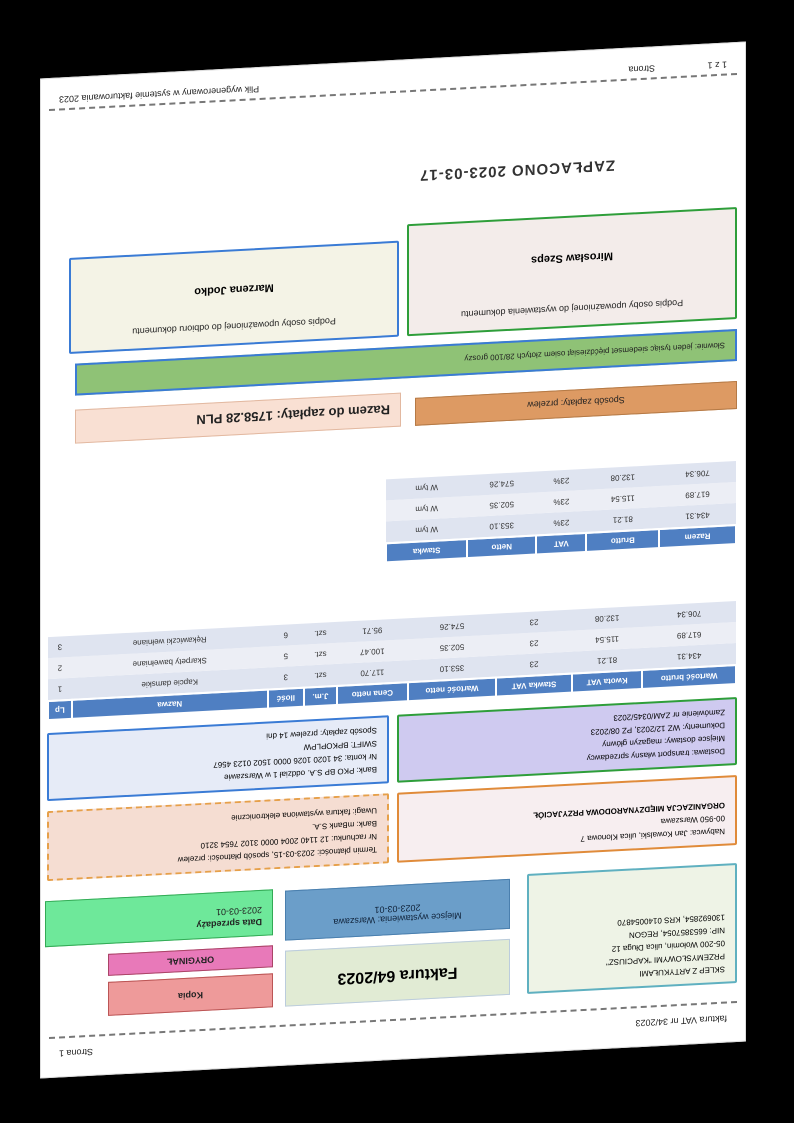 The width and height of the screenshot is (794, 1123). Describe the element at coordinates (60, 710) in the screenshot. I see `col-header: Lp` at that location.